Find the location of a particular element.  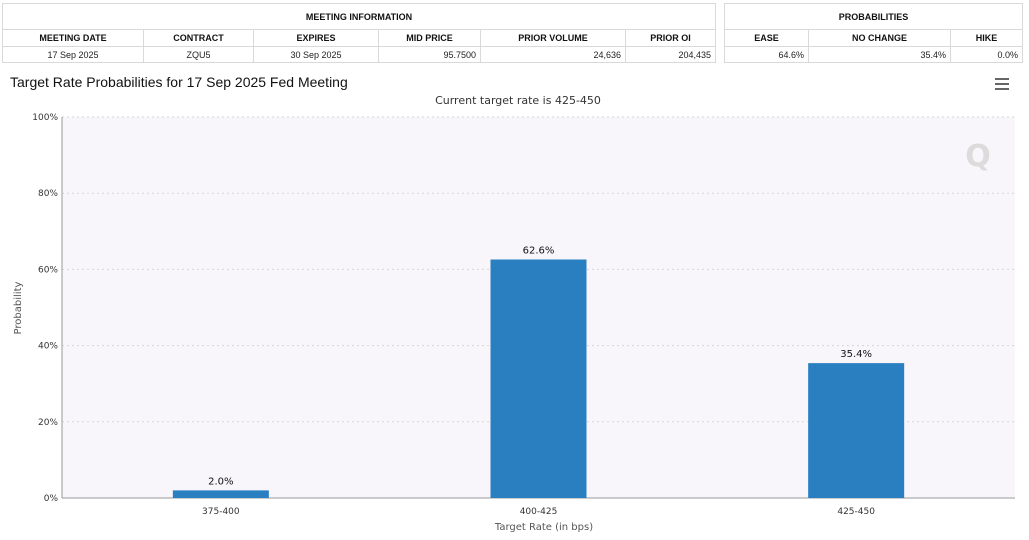

no-change-cell: 35.4% is located at coordinates (879, 54).